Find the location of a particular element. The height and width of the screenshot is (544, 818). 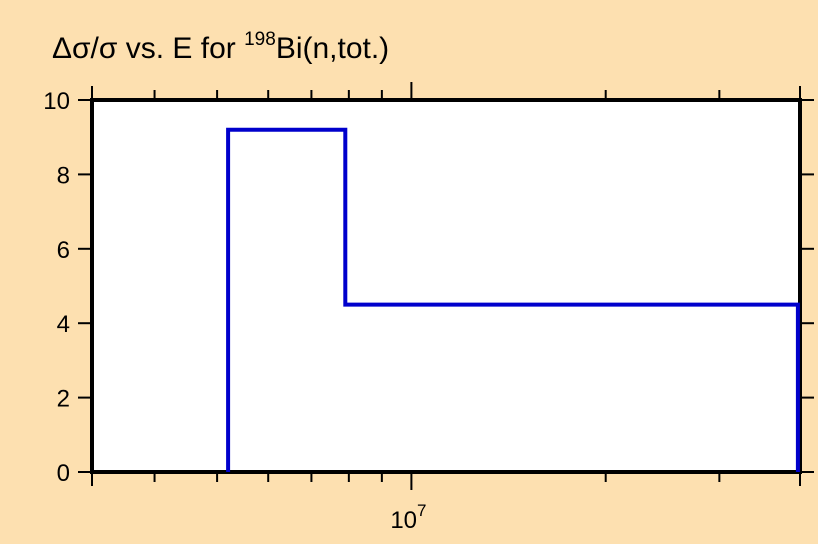

chart-title: Δσ/σ vs. E for 198Bi(n,tot.) is located at coordinates (220, 47).